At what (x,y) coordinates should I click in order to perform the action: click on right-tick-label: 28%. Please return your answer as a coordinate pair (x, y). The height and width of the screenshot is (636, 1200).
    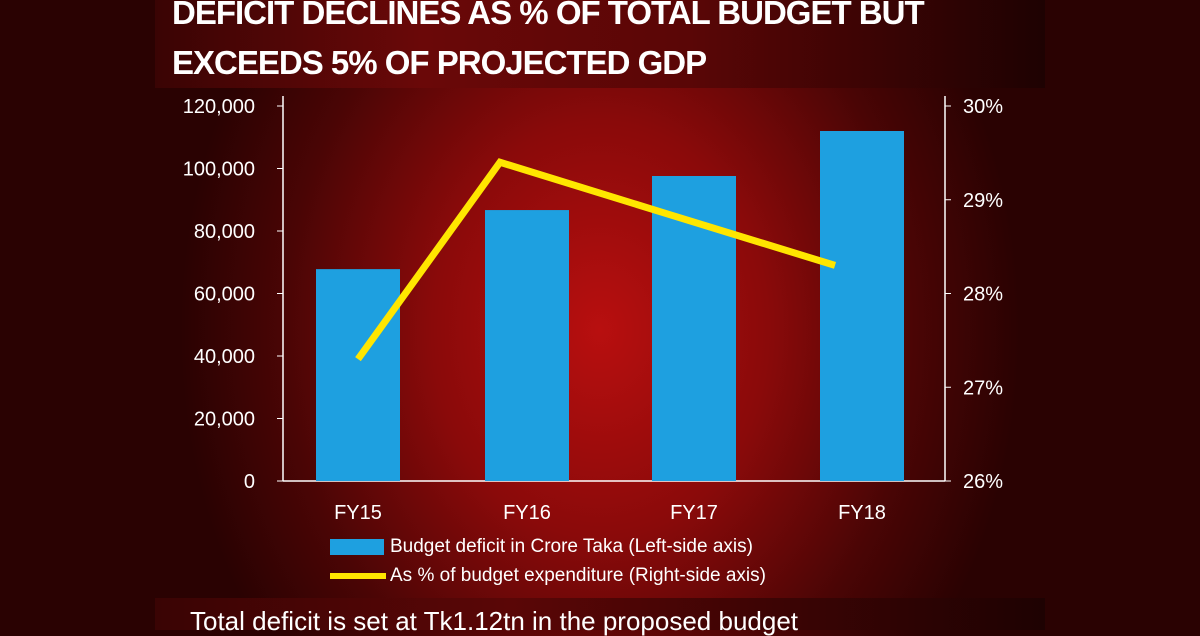
    Looking at the image, I should click on (983, 295).